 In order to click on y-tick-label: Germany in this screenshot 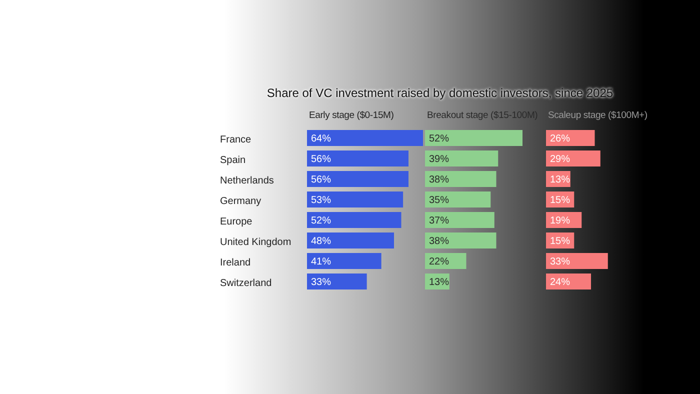, I will do `click(241, 201)`.